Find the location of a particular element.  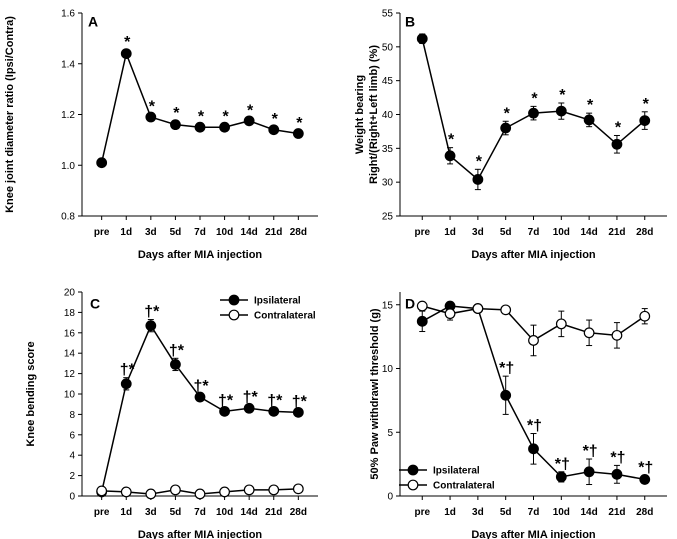

series-ipsilateral: †* †* †* †* †* †* †* †* is located at coordinates (202, 401).